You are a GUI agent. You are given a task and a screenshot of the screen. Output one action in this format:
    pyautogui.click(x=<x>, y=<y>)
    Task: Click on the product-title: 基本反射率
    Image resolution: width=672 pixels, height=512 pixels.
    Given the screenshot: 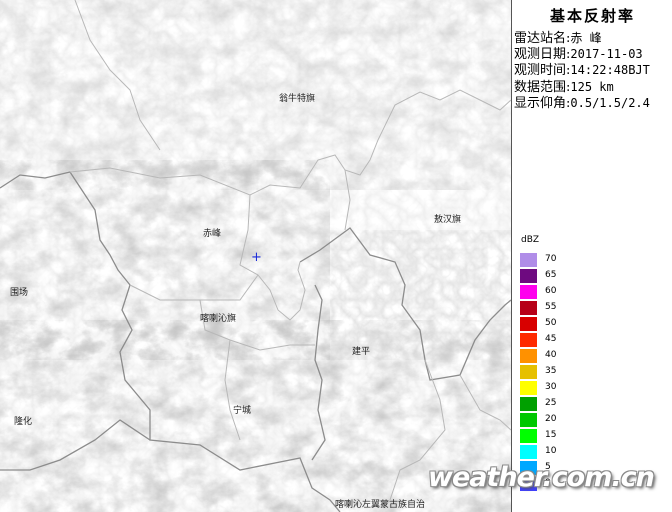 What is the action you would take?
    pyautogui.click(x=592, y=16)
    